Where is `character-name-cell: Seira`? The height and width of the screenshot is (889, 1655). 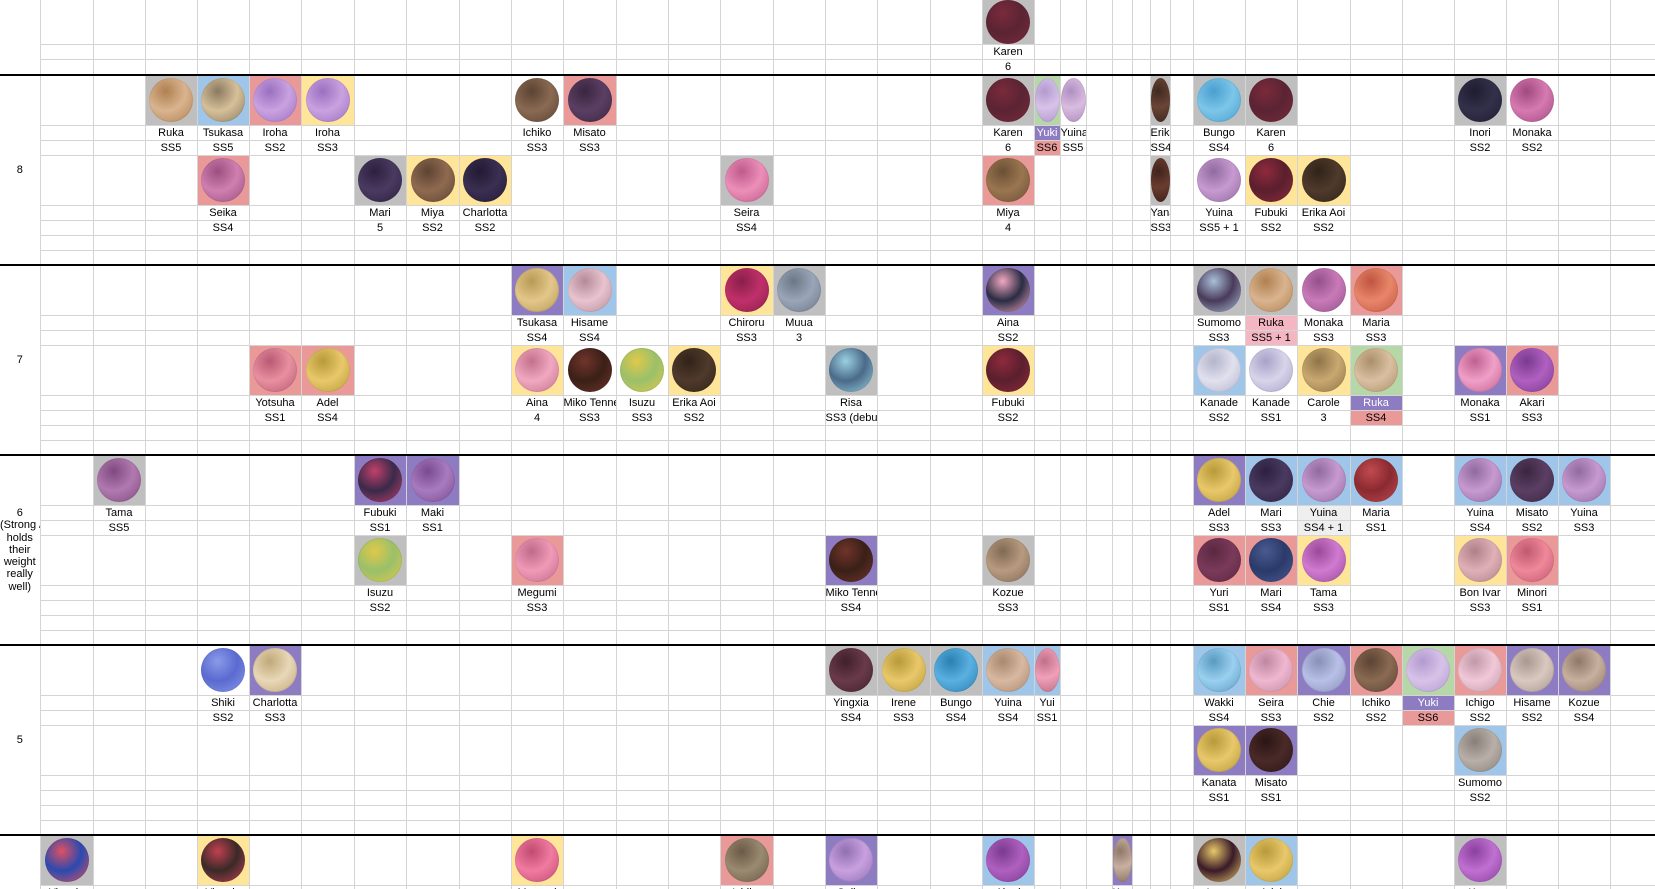 character-name-cell: Seira is located at coordinates (747, 213).